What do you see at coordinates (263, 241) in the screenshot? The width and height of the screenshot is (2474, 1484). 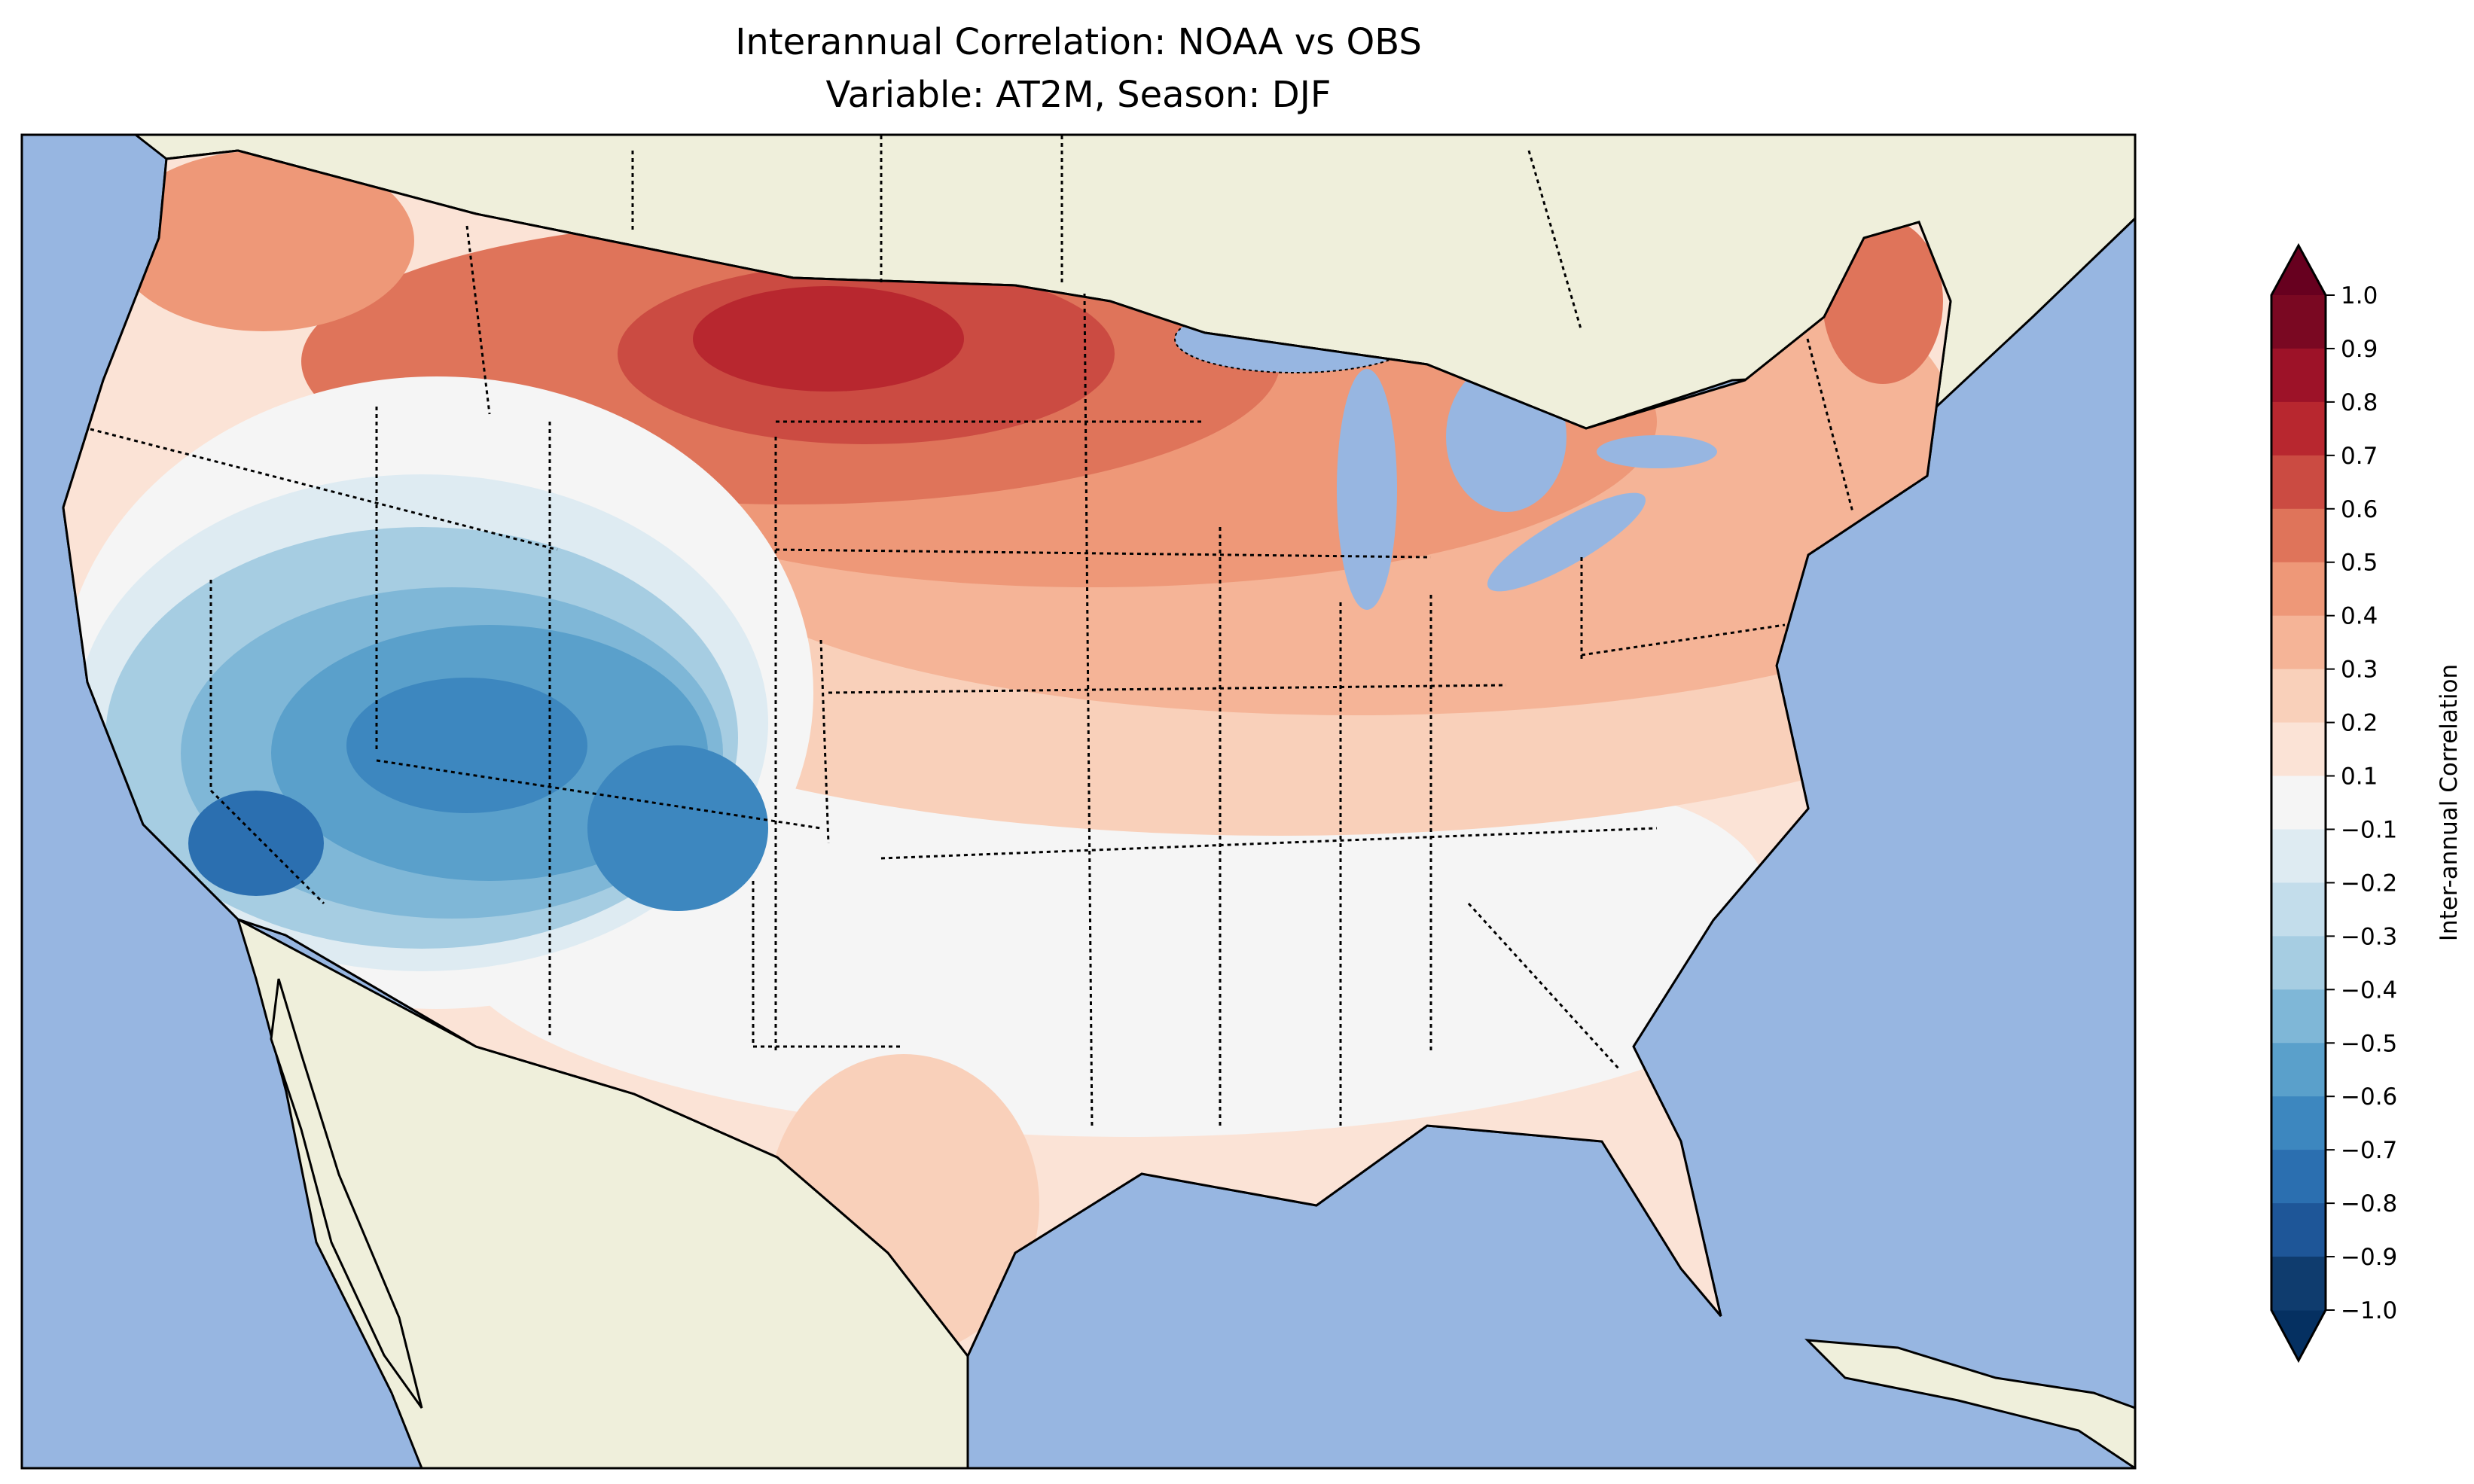 I see `contour-0.6-washington` at bounding box center [263, 241].